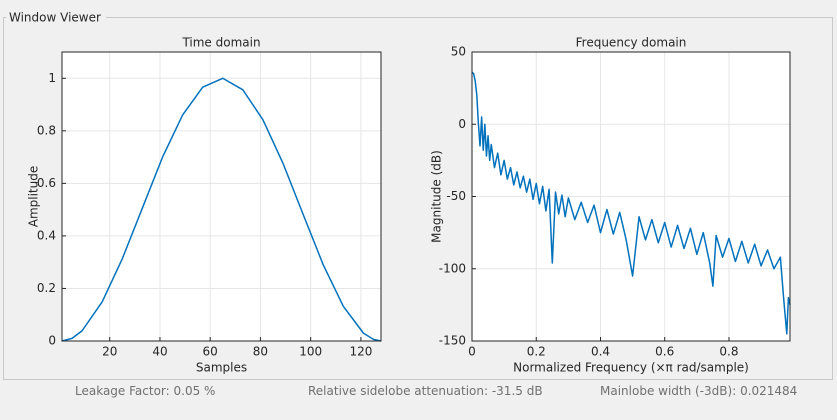 This screenshot has width=837, height=420. I want to click on x-axis-label: Samples, so click(221, 368).